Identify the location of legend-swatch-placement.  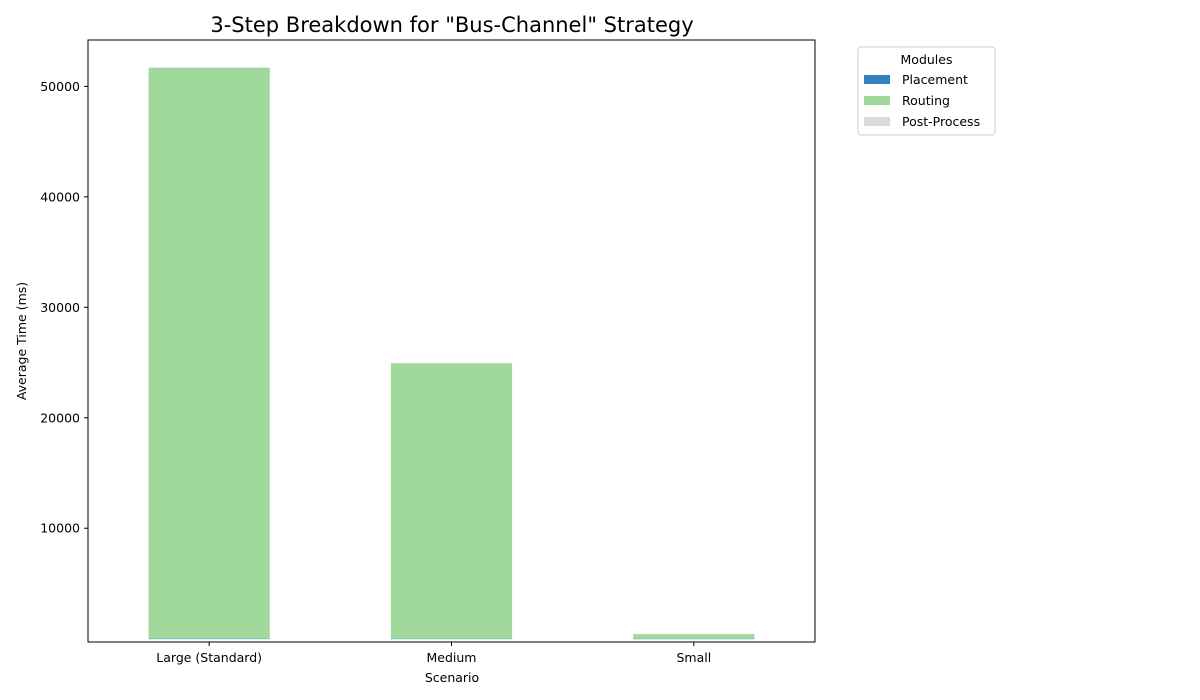
(877, 79).